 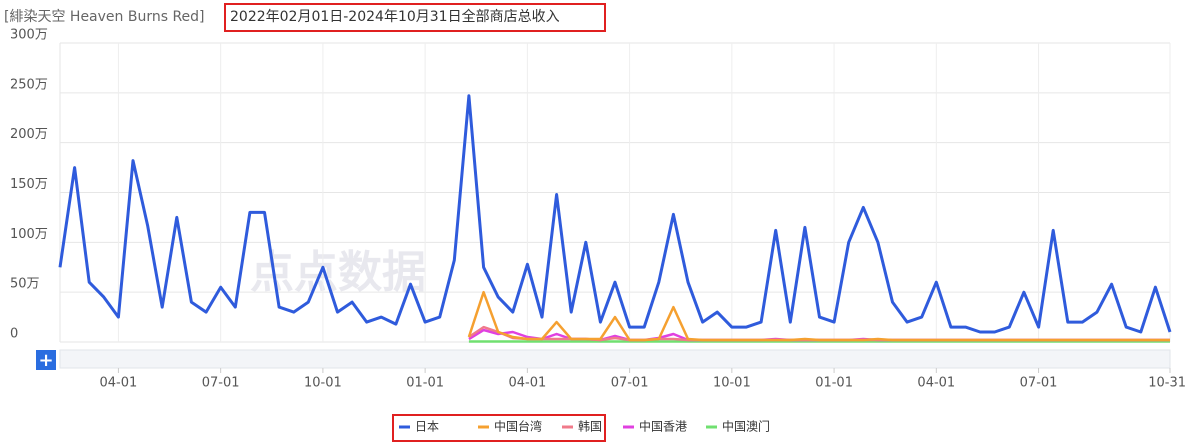 I want to click on y-tick-label: 200万, so click(x=29, y=134).